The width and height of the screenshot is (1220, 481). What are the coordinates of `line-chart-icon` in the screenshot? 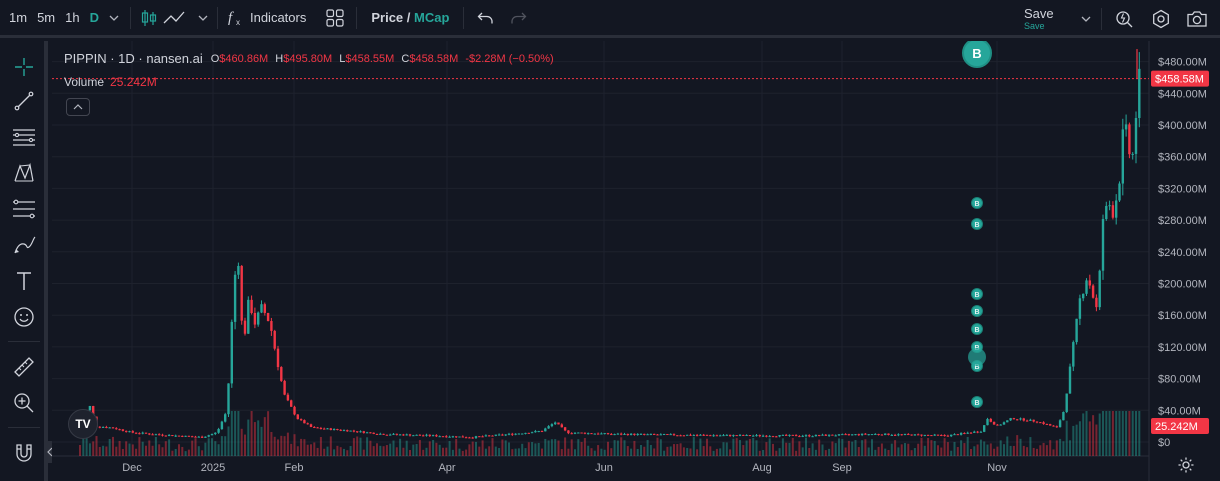 It's located at (178, 18).